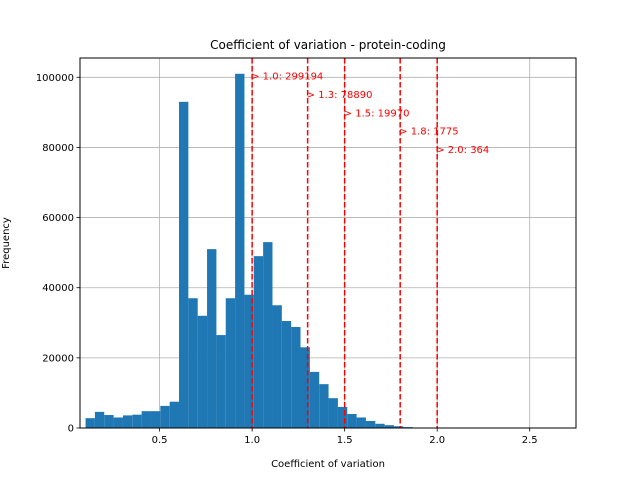 The image size is (640, 480). I want to click on x-axis-label: Coefficient of variation, so click(328, 464).